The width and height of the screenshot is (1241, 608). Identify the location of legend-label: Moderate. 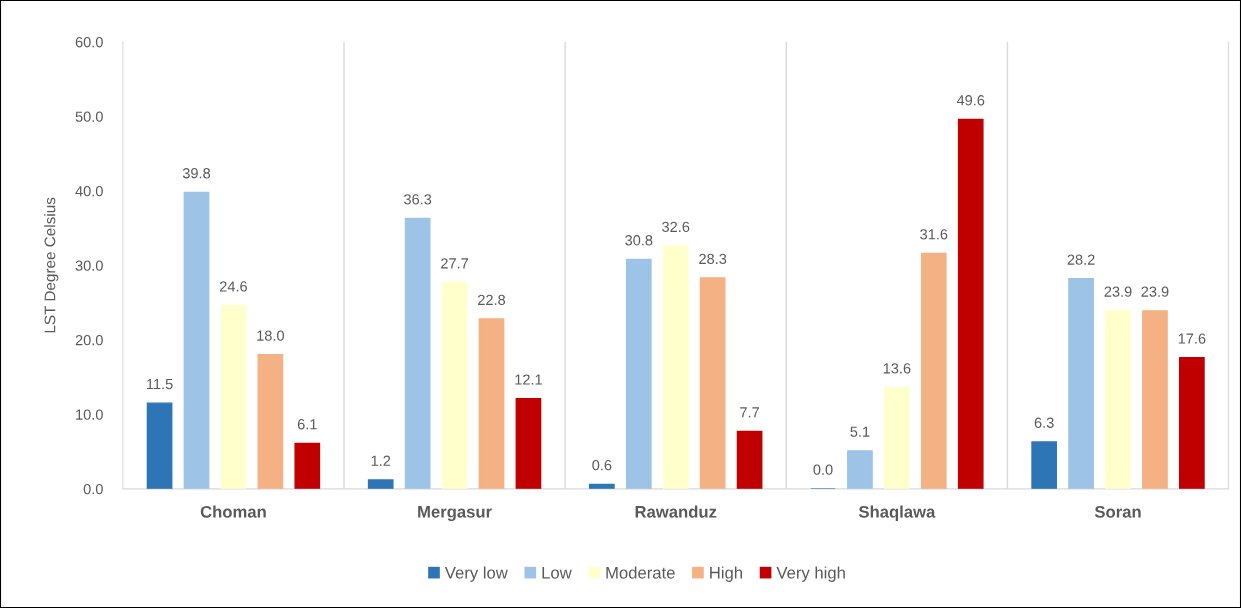
(640, 572).